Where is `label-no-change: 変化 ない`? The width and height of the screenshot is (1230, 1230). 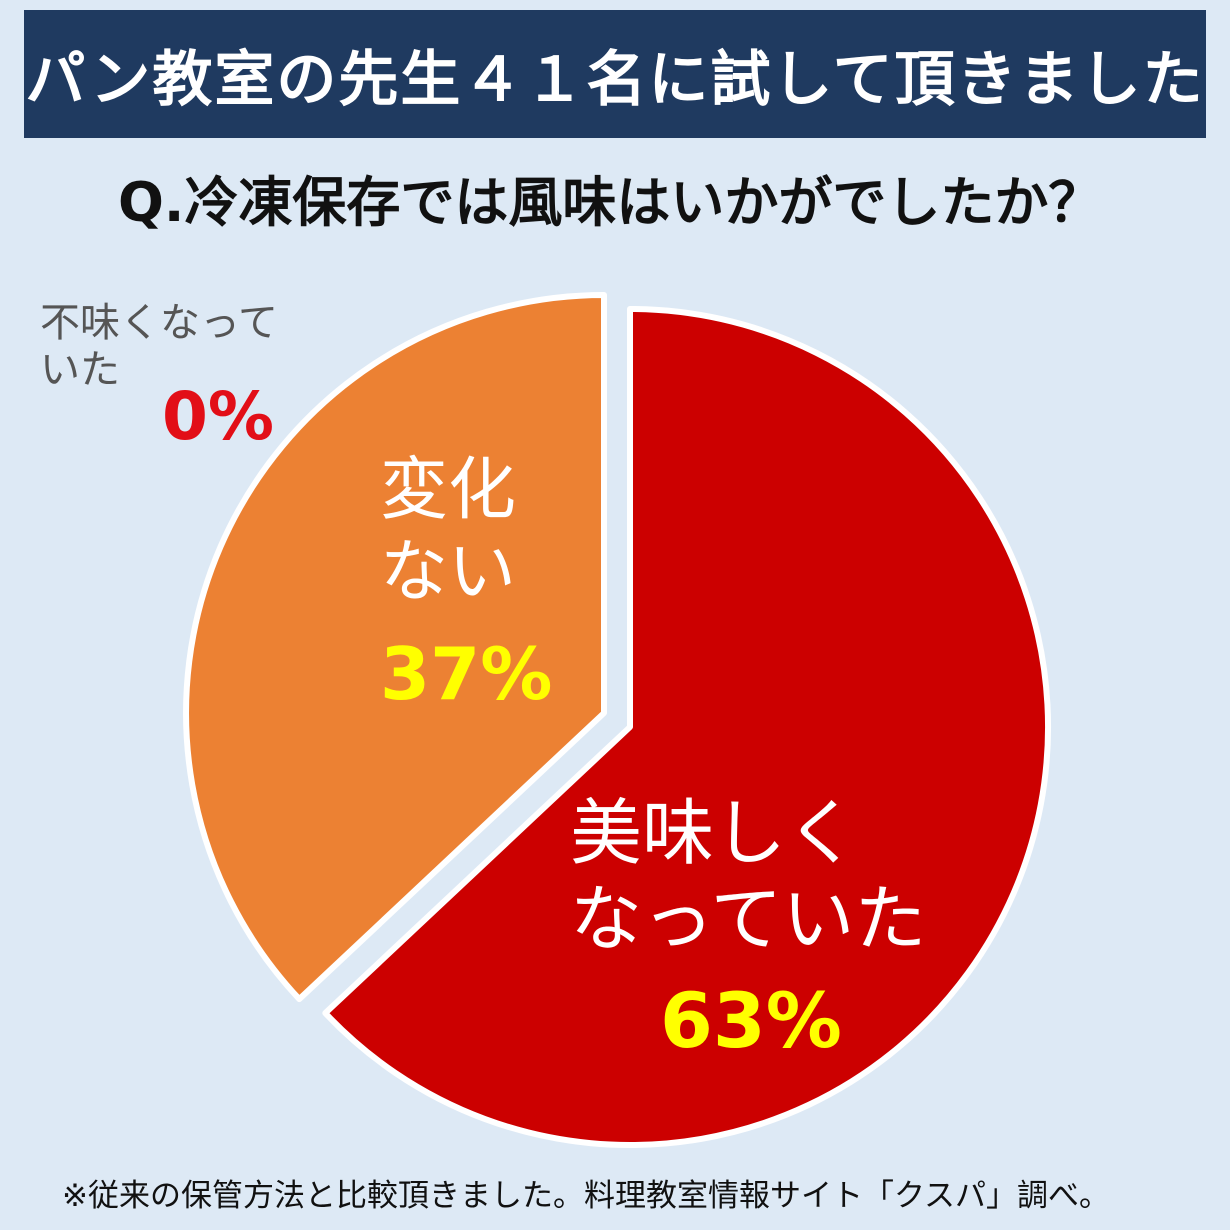
label-no-change: 変化 ない is located at coordinates (448, 531).